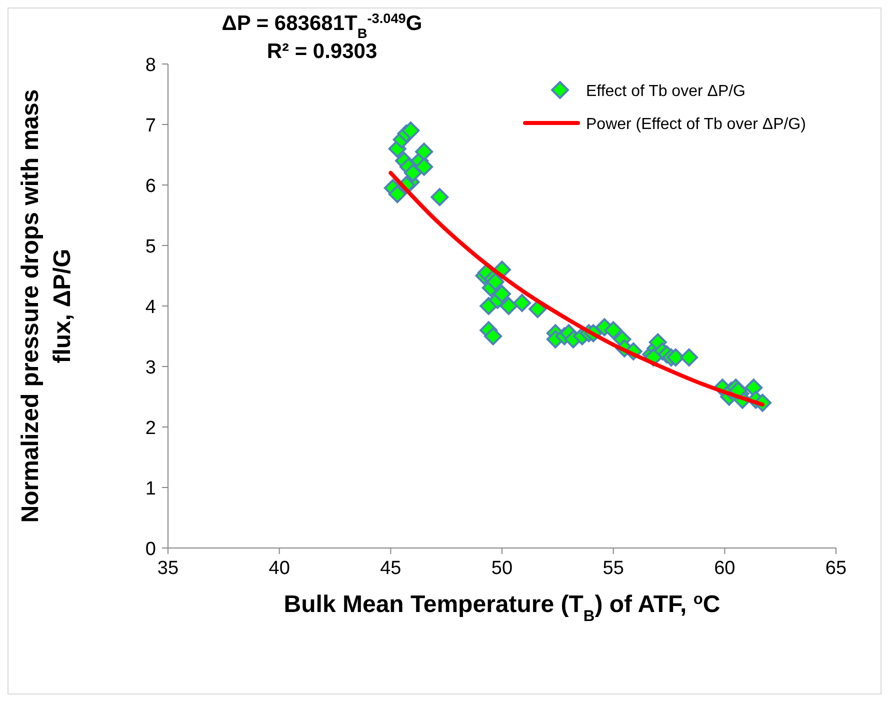  Describe the element at coordinates (666, 91) in the screenshot. I see `legend-label: Effect of Tb over ΔP/G` at that location.